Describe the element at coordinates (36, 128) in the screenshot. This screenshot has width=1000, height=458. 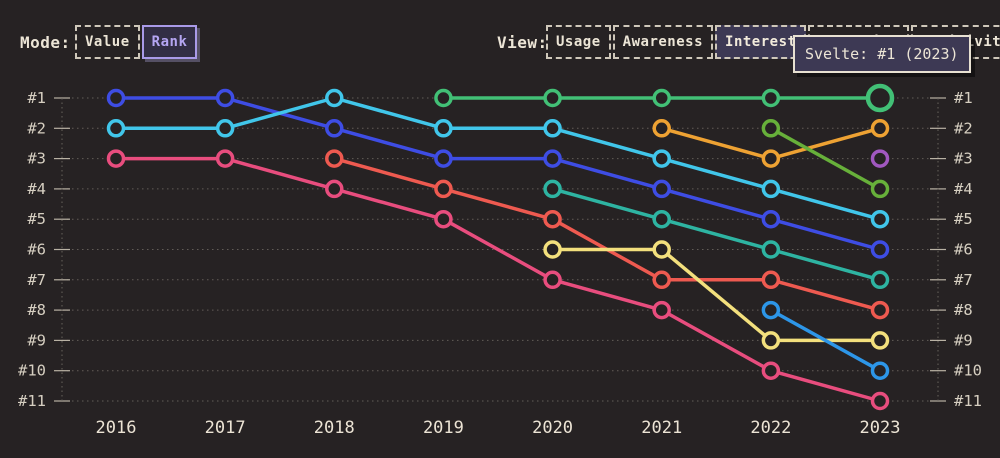
I see `y-axis-label-left-2: #2` at that location.